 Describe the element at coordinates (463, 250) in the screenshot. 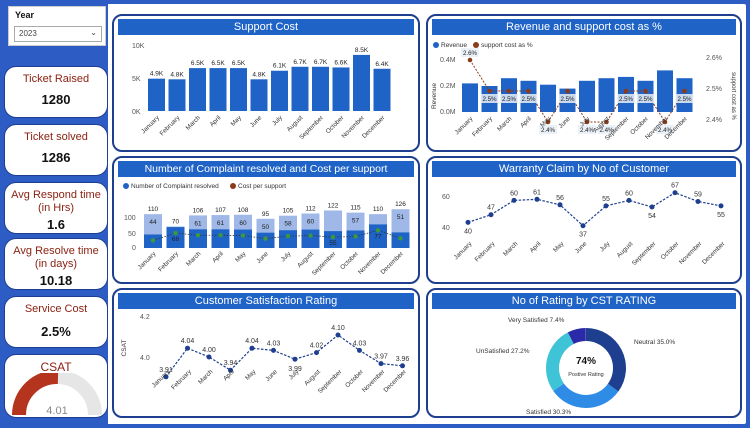

I see `x-tick-label: January` at that location.